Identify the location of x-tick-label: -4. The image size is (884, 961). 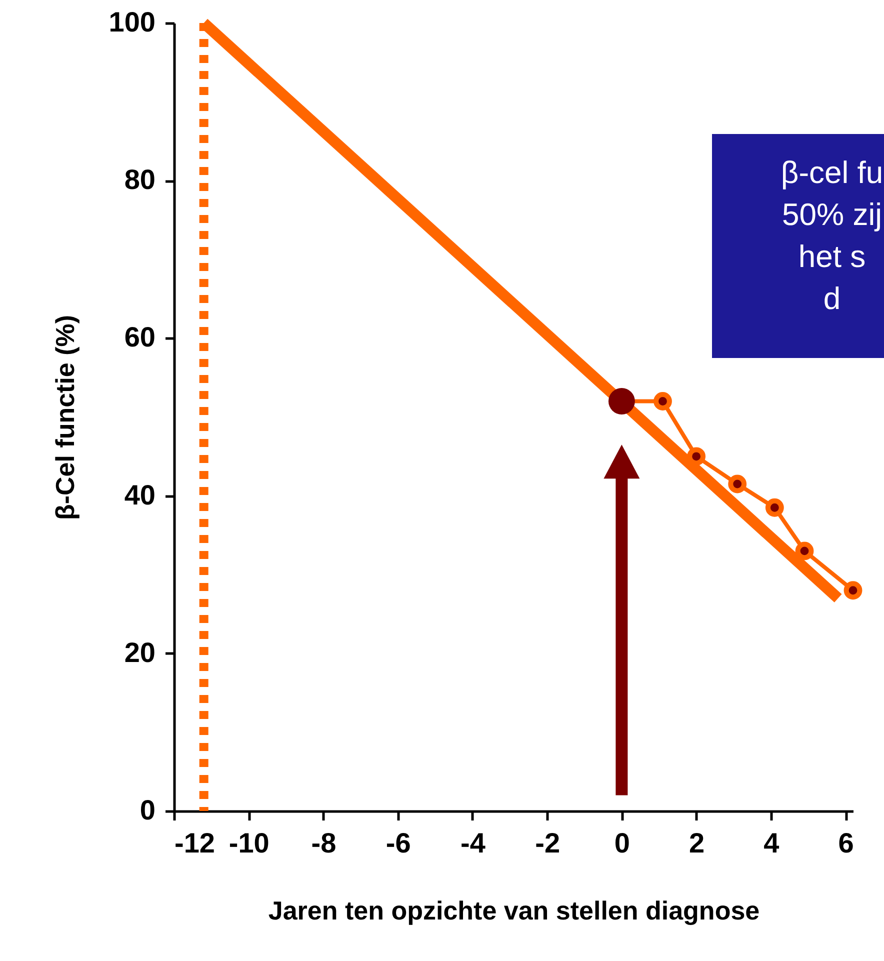
(473, 843).